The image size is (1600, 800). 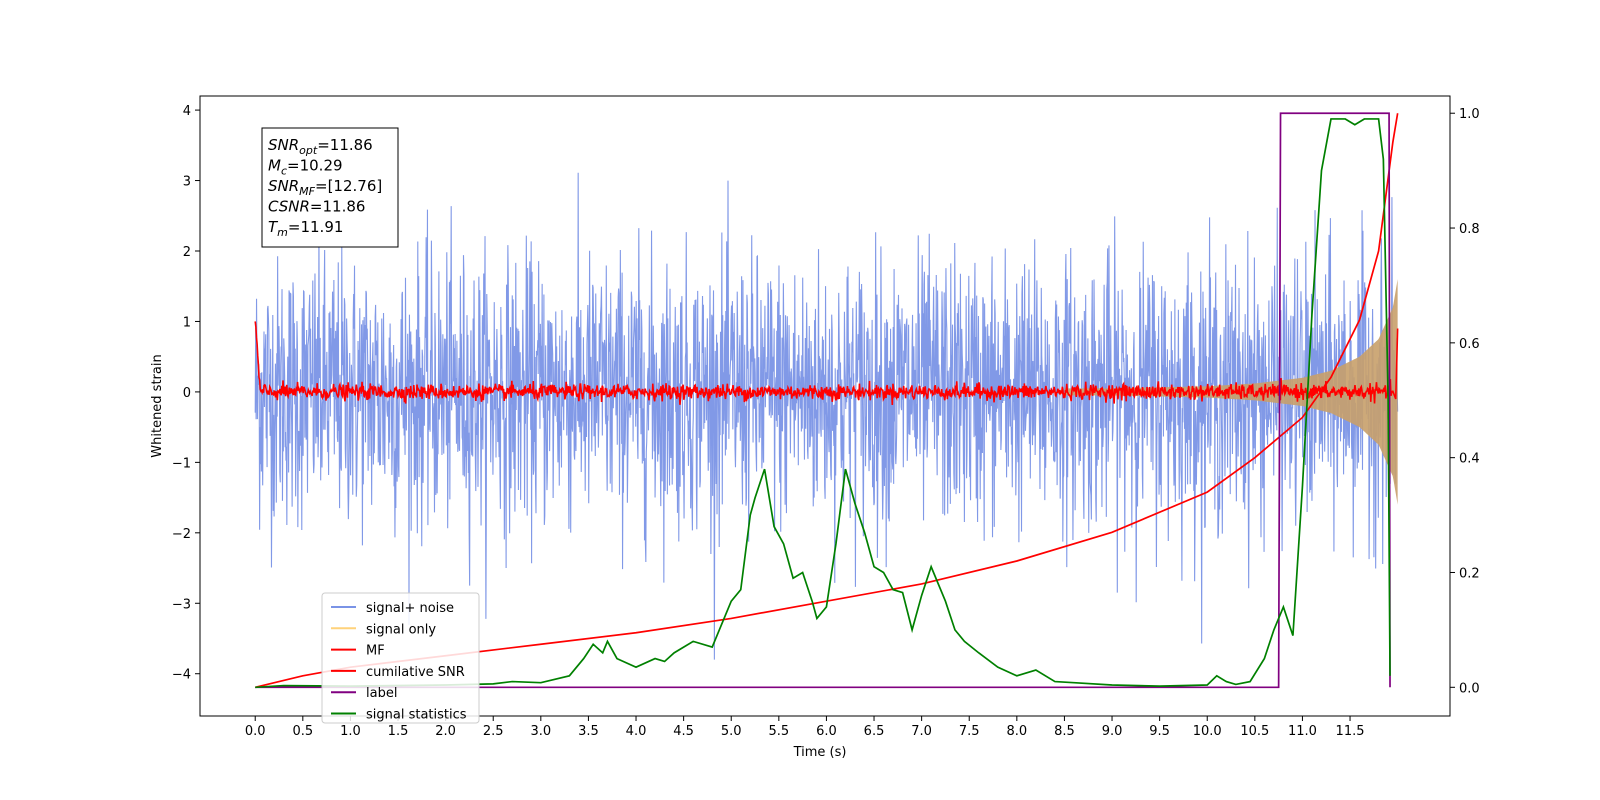 What do you see at coordinates (181, 675) in the screenshot?
I see `y-left-tick-label: −4` at bounding box center [181, 675].